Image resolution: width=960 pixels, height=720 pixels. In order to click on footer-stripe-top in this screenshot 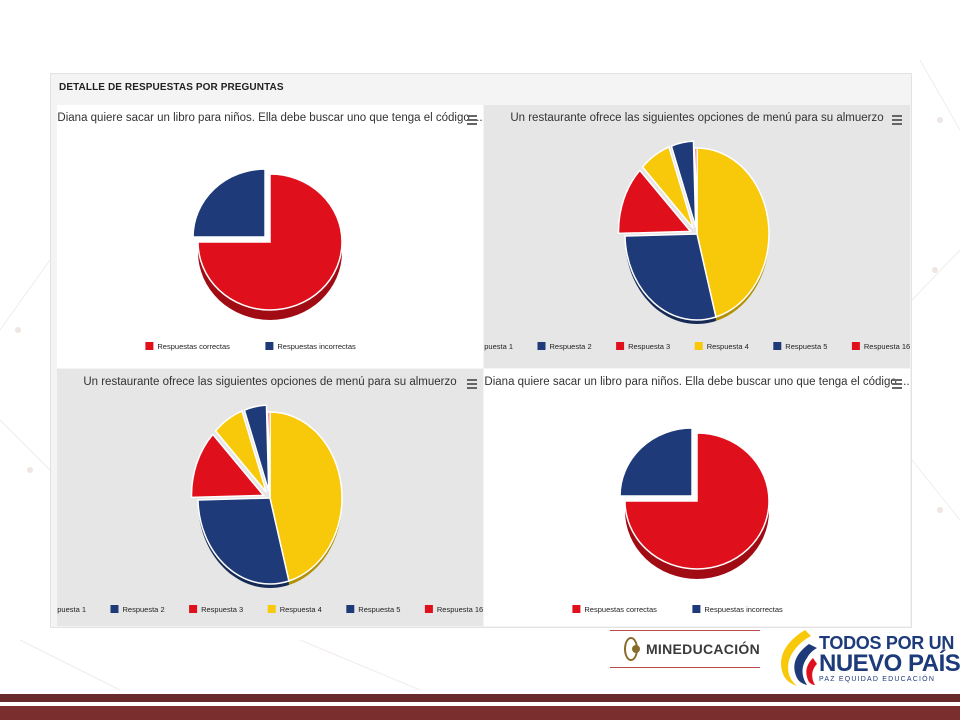, I will do `click(480, 698)`.